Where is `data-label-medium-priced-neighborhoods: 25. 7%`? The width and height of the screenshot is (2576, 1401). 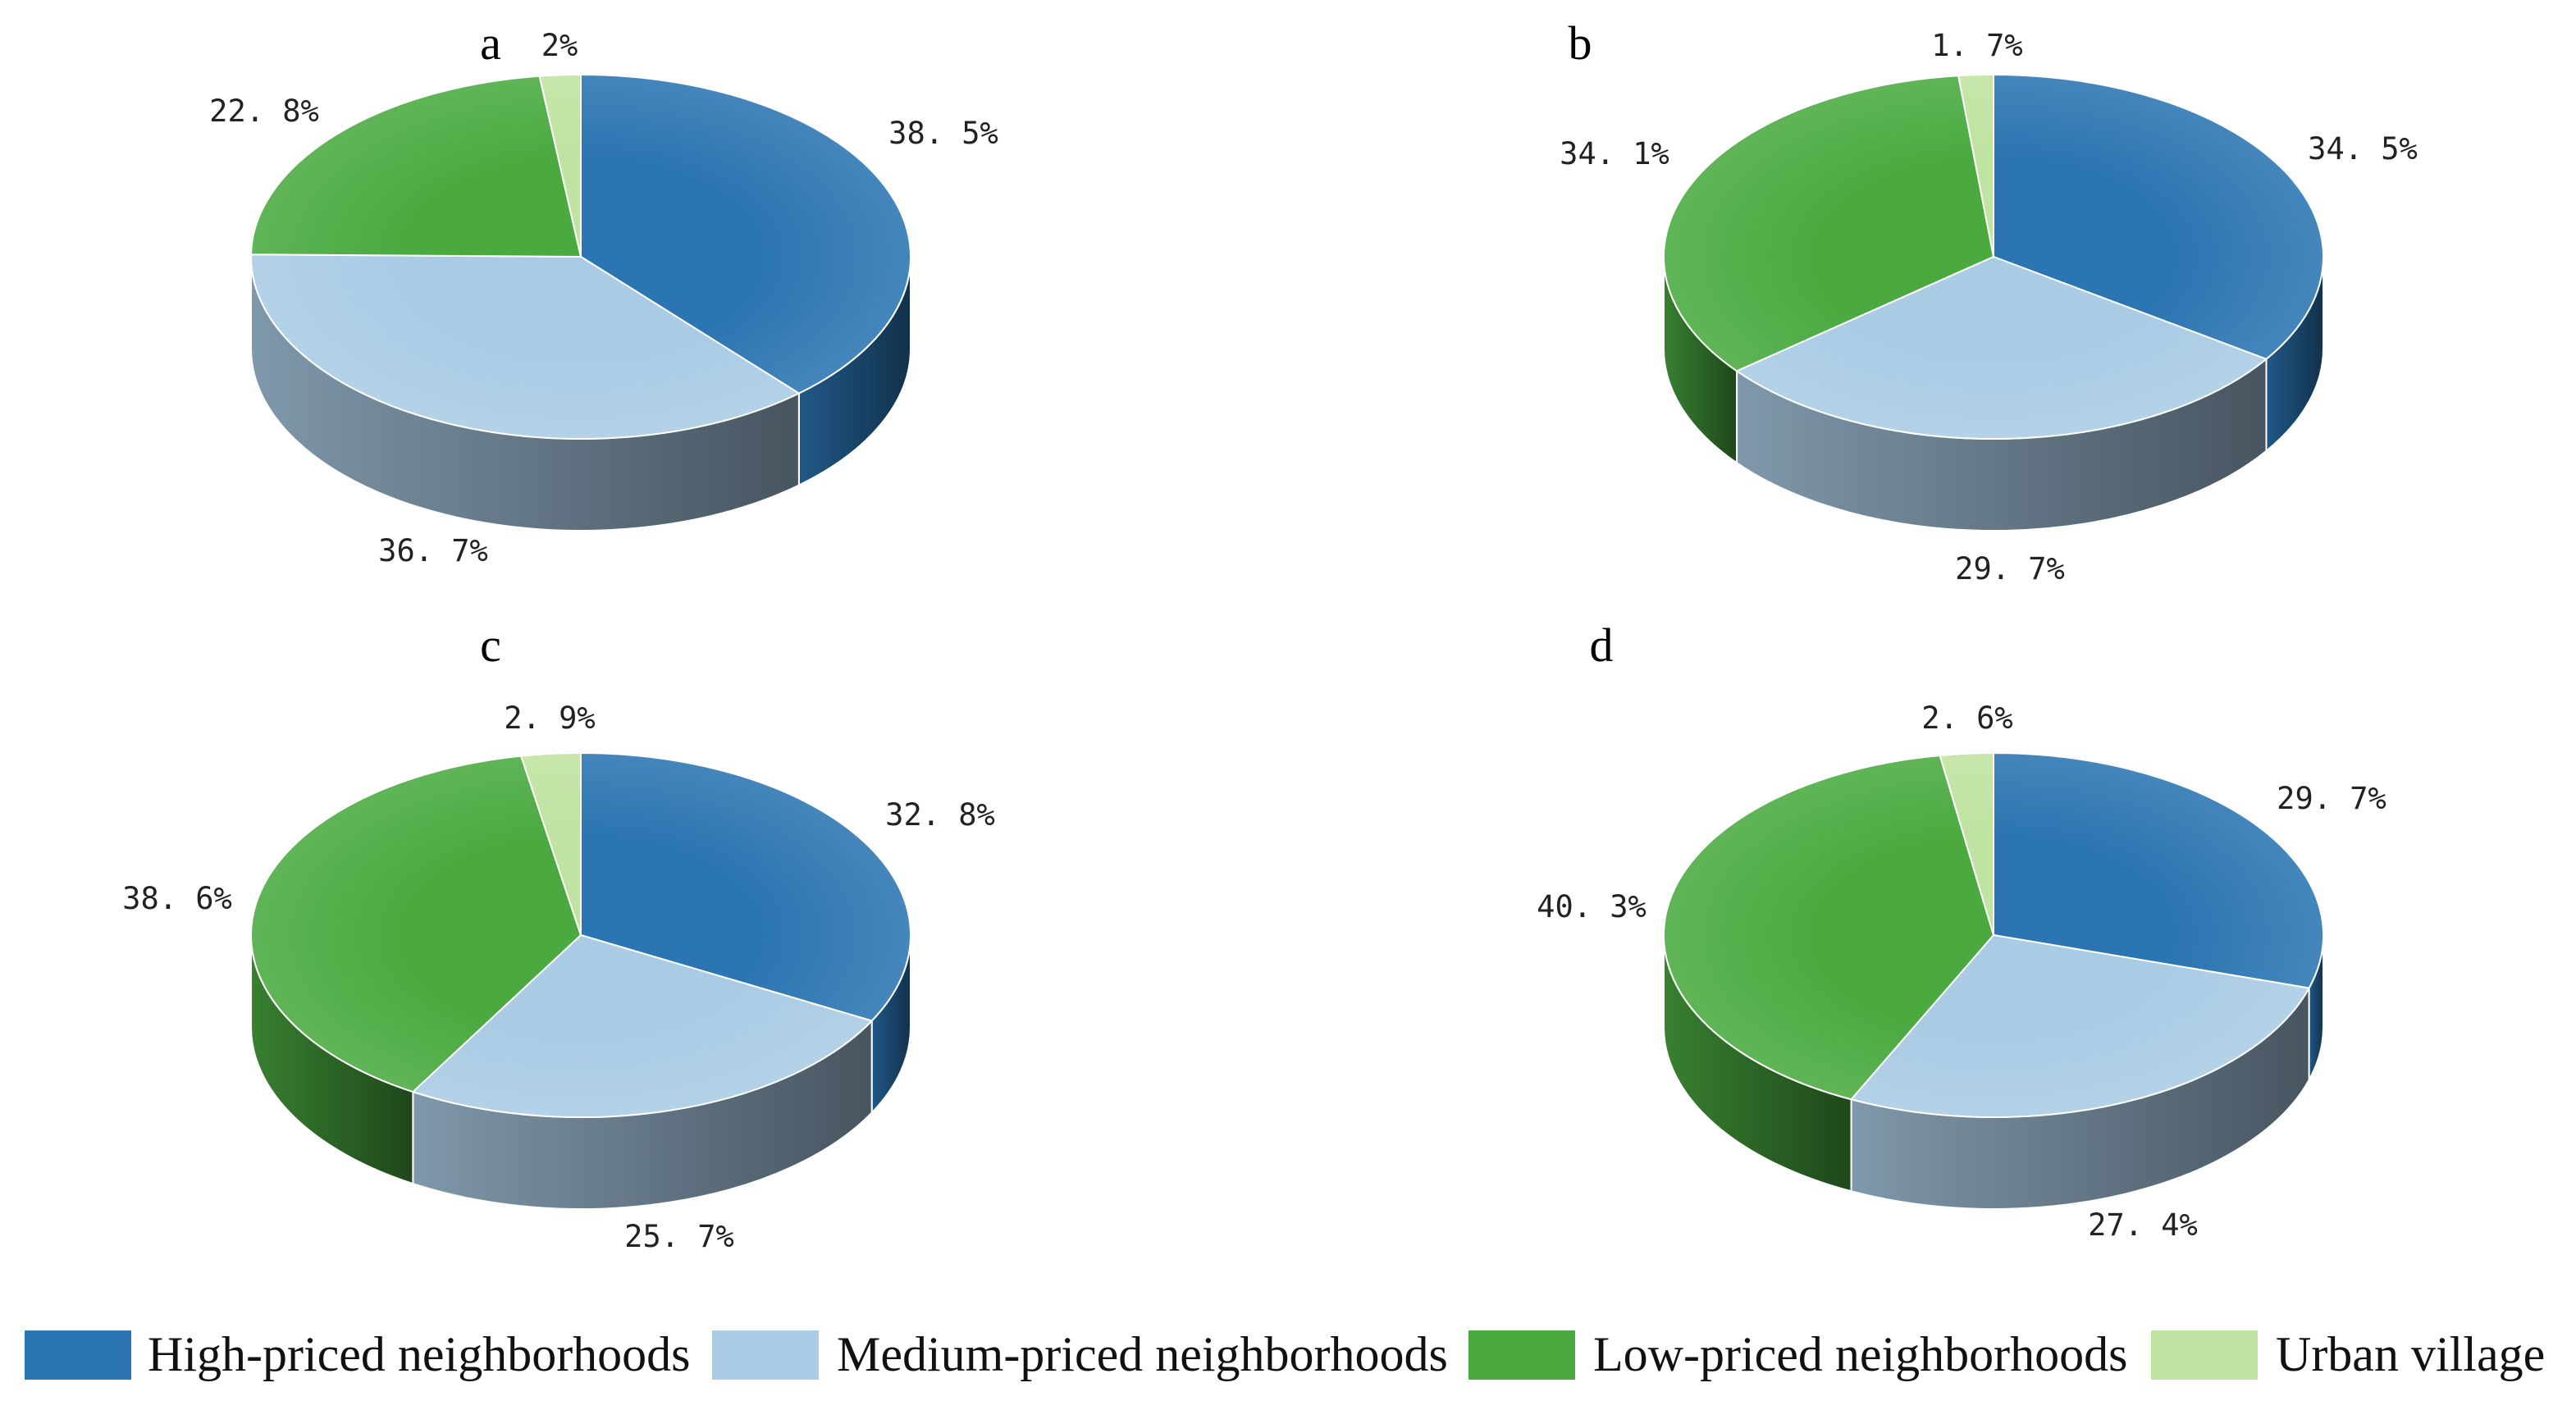 data-label-medium-priced-neighborhoods: 25. 7% is located at coordinates (679, 1236).